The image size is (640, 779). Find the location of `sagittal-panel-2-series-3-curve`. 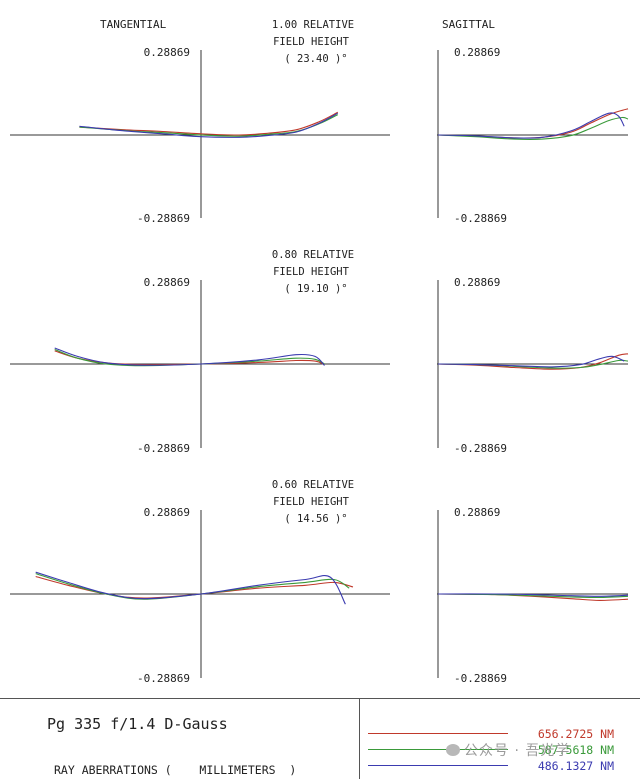

sagittal-panel-2-series-3-curve is located at coordinates (531, 361).